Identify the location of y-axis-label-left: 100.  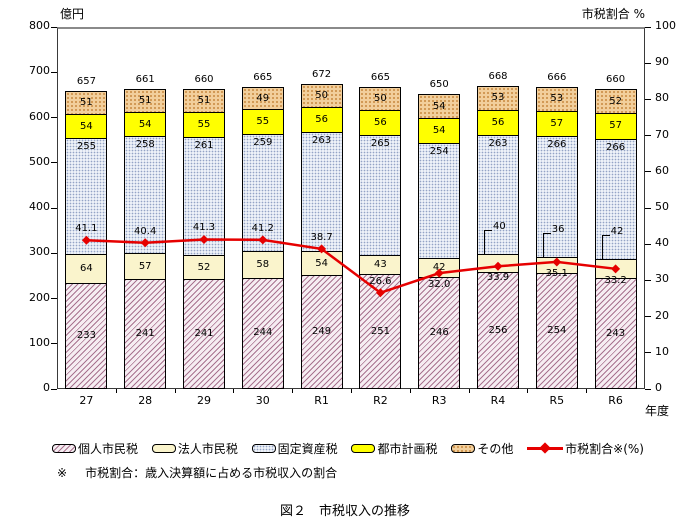
(39, 342).